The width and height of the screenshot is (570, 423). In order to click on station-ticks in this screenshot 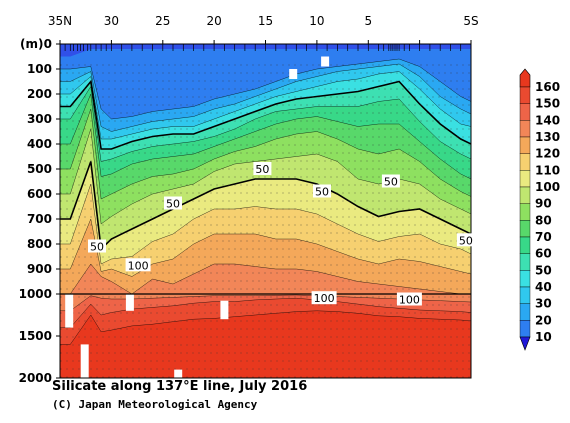, I will do `click(268, 47)`.